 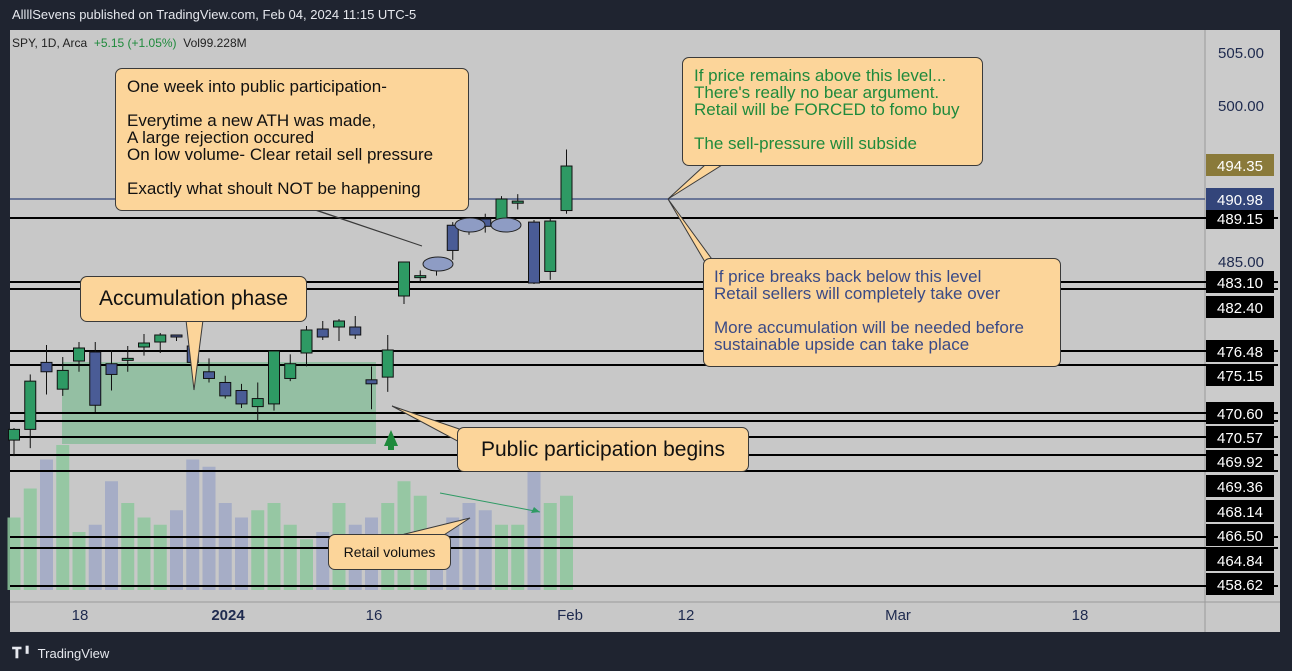 What do you see at coordinates (228, 615) in the screenshot?
I see `x-tick-label: 2024` at bounding box center [228, 615].